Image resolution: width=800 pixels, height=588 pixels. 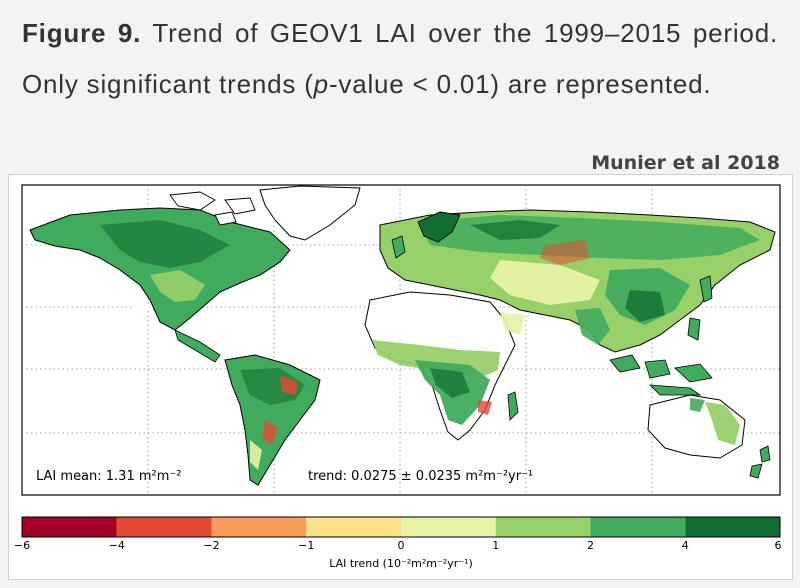 I want to click on se-asia-islands, so click(x=661, y=356).